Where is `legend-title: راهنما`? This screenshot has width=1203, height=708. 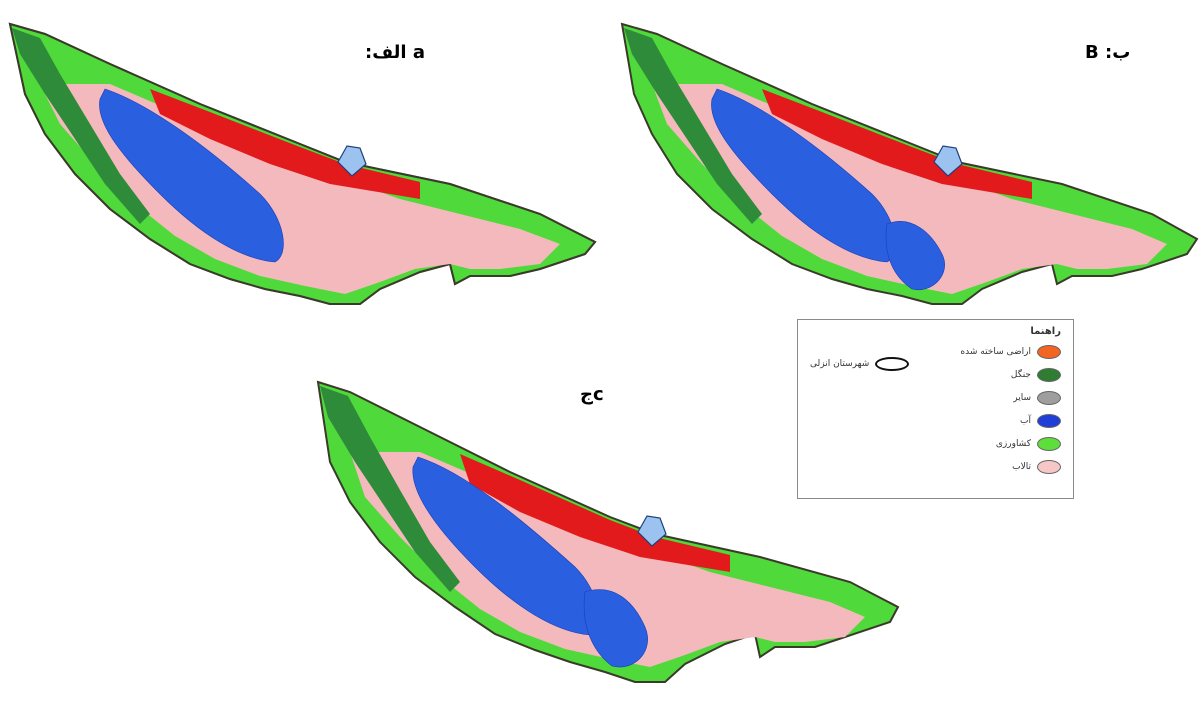 legend-title: راهنما is located at coordinates (1045, 331).